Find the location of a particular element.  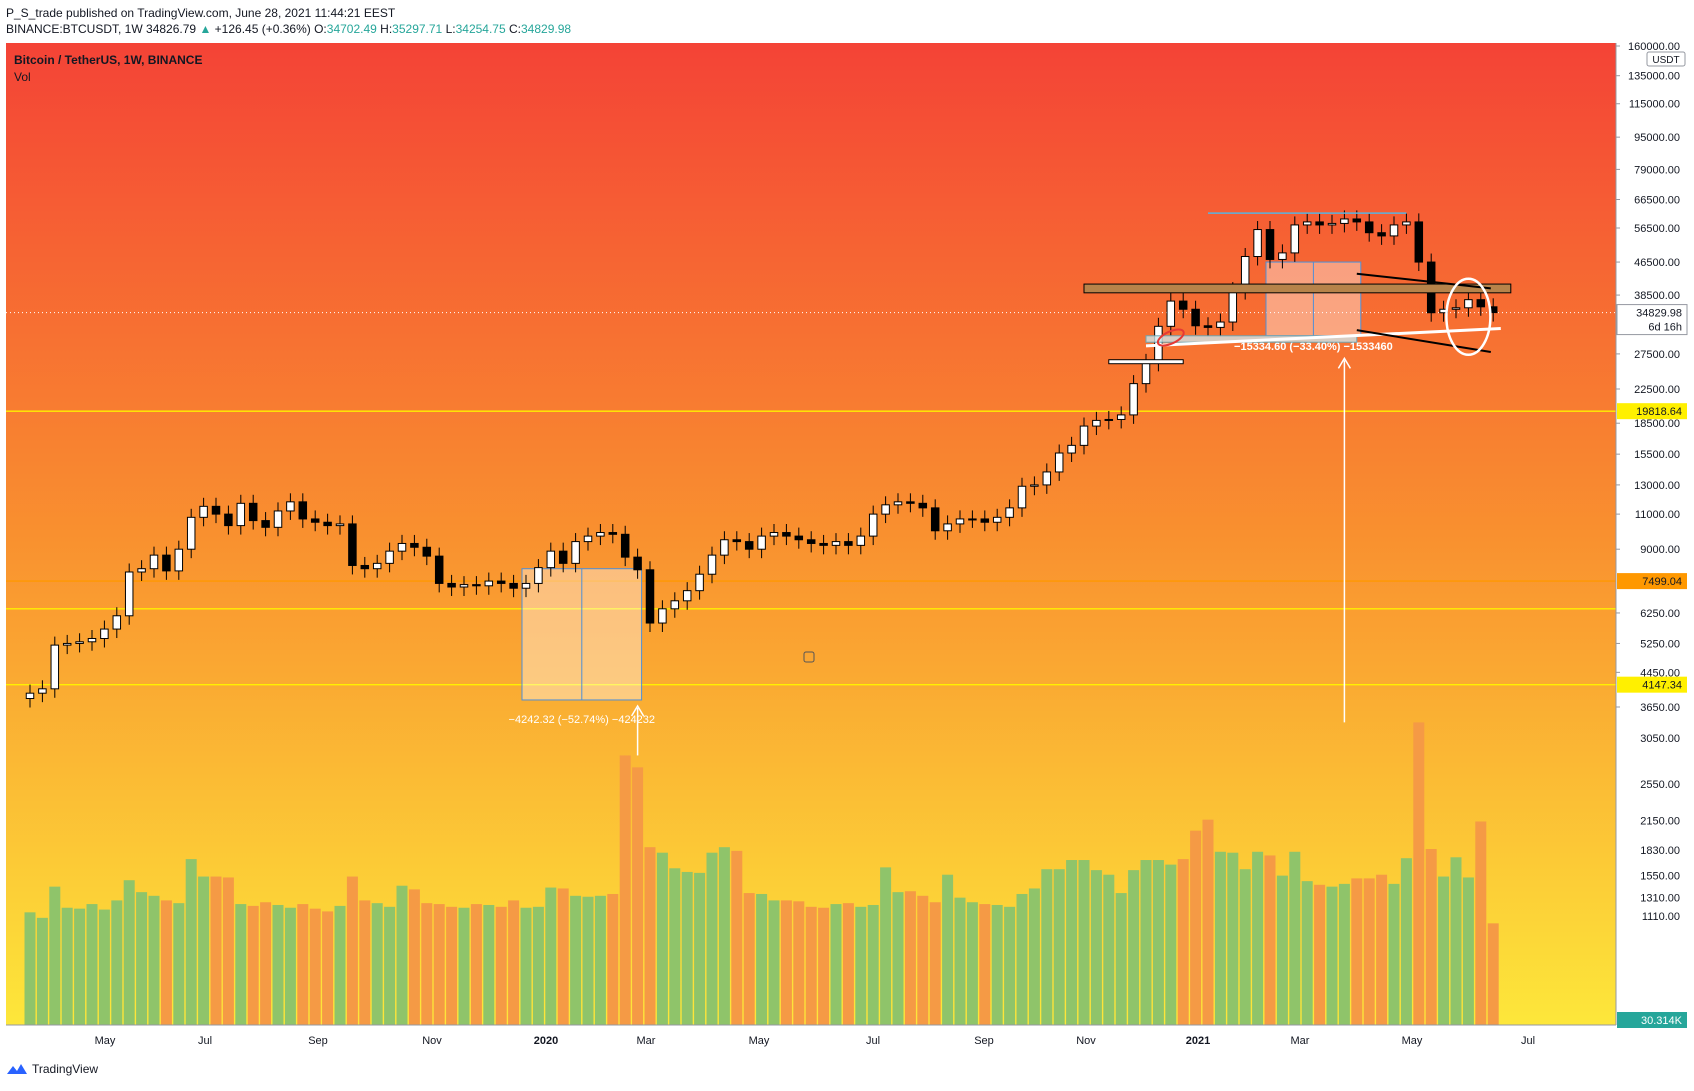

upper-wedge-line is located at coordinates (1423, 281).